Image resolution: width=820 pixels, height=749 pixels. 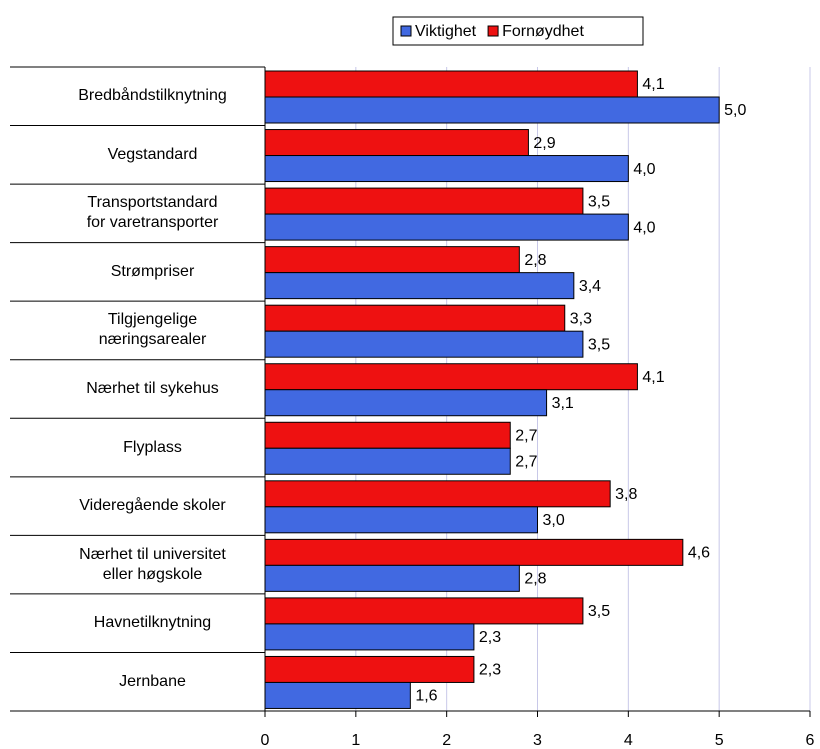 What do you see at coordinates (554, 520) in the screenshot?
I see `value-label: 3,0` at bounding box center [554, 520].